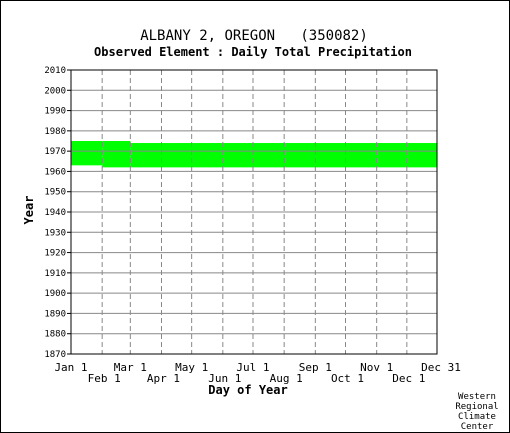 The height and width of the screenshot is (433, 510). I want to click on credit-block: Western Regional Climate Center, so click(476, 412).